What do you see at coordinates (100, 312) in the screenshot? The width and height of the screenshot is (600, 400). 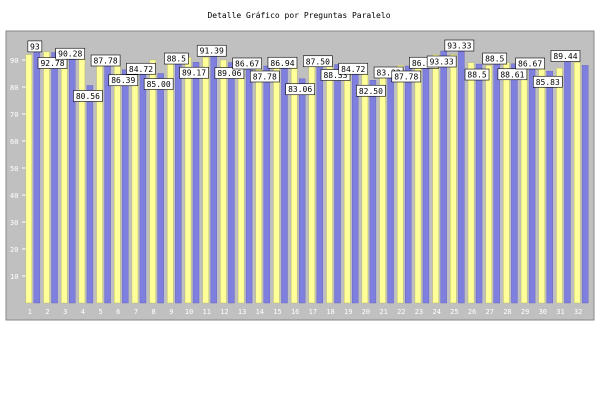 I see `x-tick-label: 5` at bounding box center [100, 312].